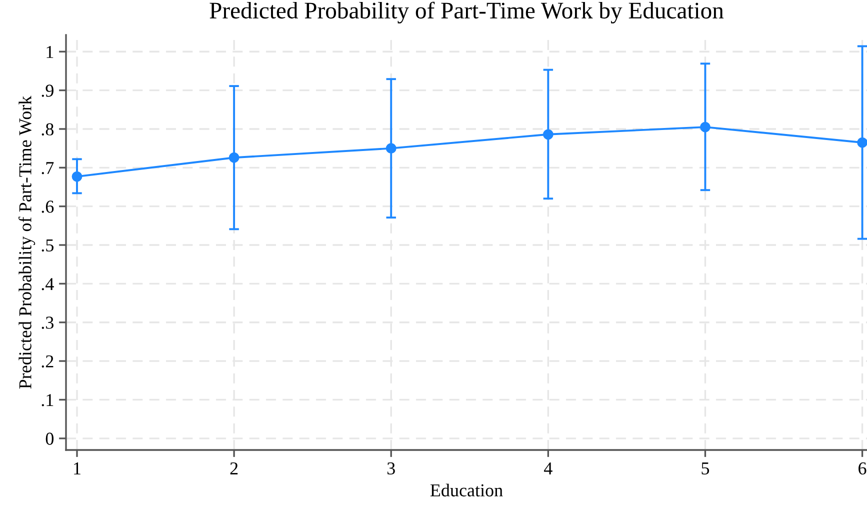 The width and height of the screenshot is (867, 511). I want to click on y-tick-label: 1, so click(50, 52).